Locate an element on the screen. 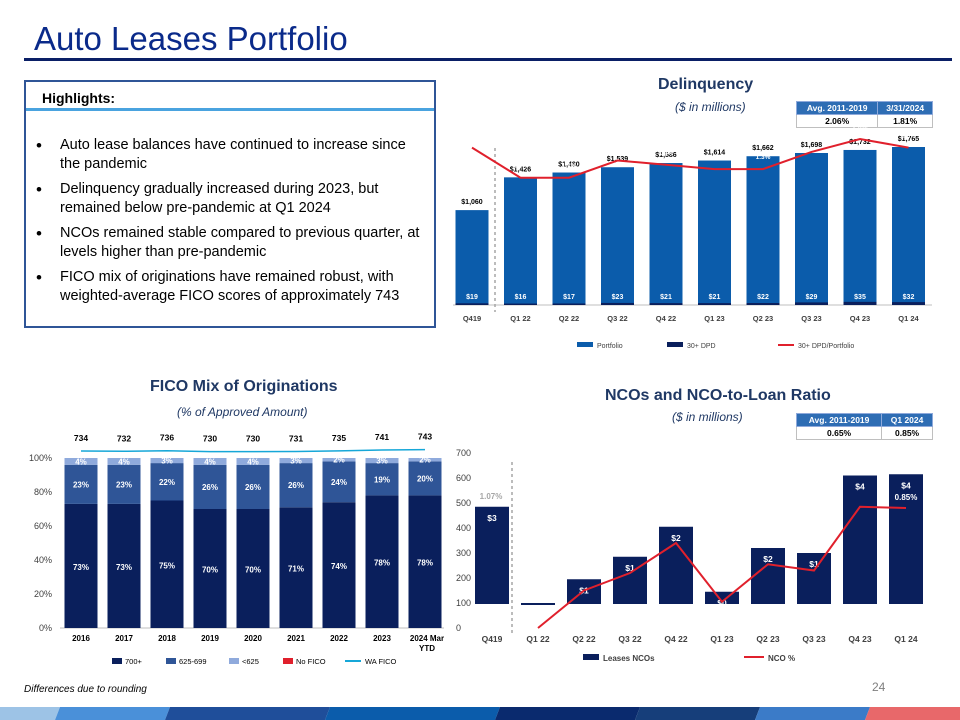 The width and height of the screenshot is (960, 720). y-tick-label: 400 is located at coordinates (463, 528).